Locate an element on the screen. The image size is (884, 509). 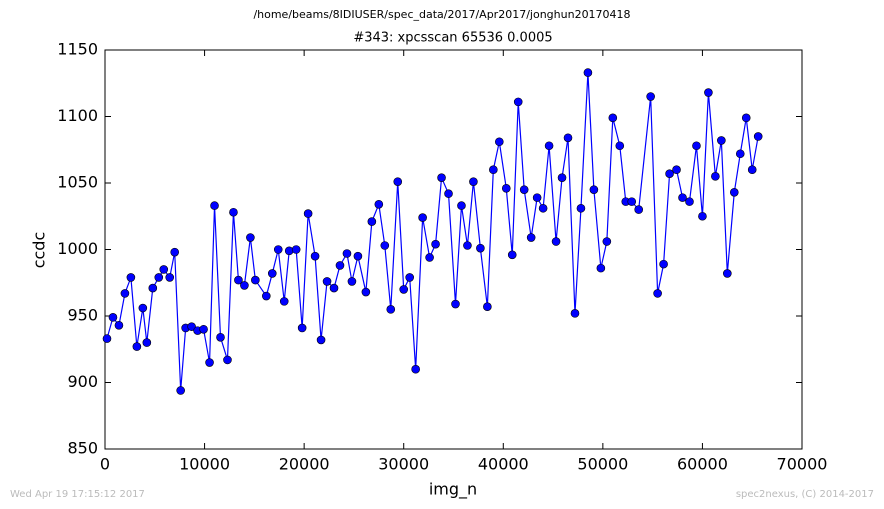
x-tick-label: 70000 is located at coordinates (802, 464).